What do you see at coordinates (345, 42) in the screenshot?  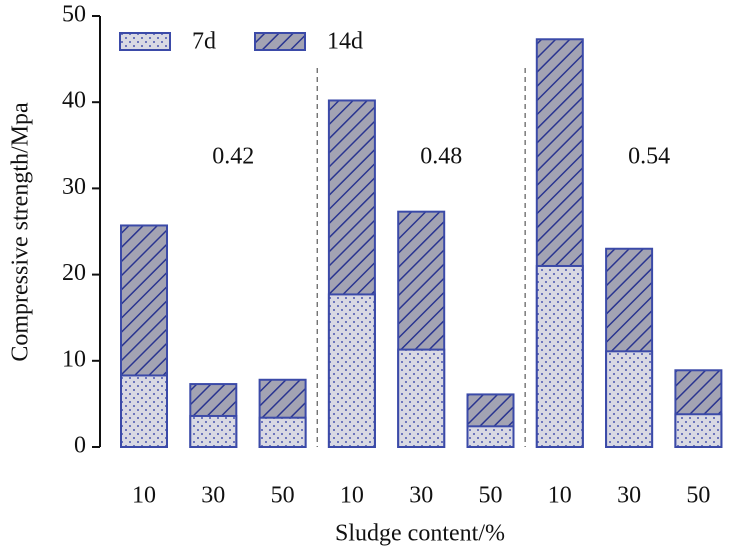 I see `legend-label: 14d` at bounding box center [345, 42].